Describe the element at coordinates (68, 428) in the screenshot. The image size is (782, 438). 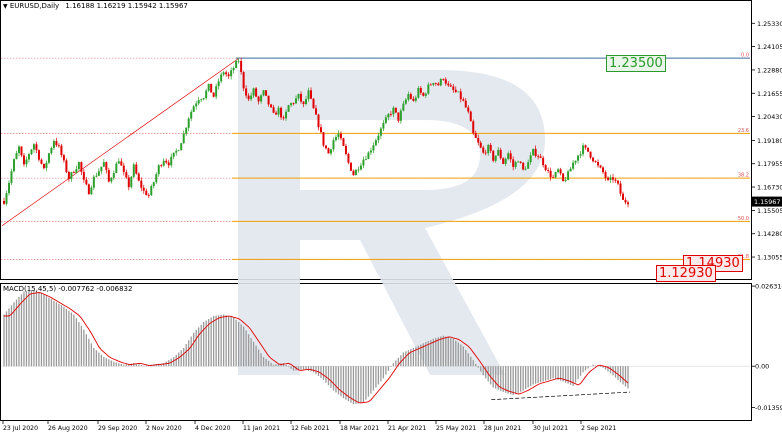
I see `date-tick-label: 26 Aug 2020` at that location.